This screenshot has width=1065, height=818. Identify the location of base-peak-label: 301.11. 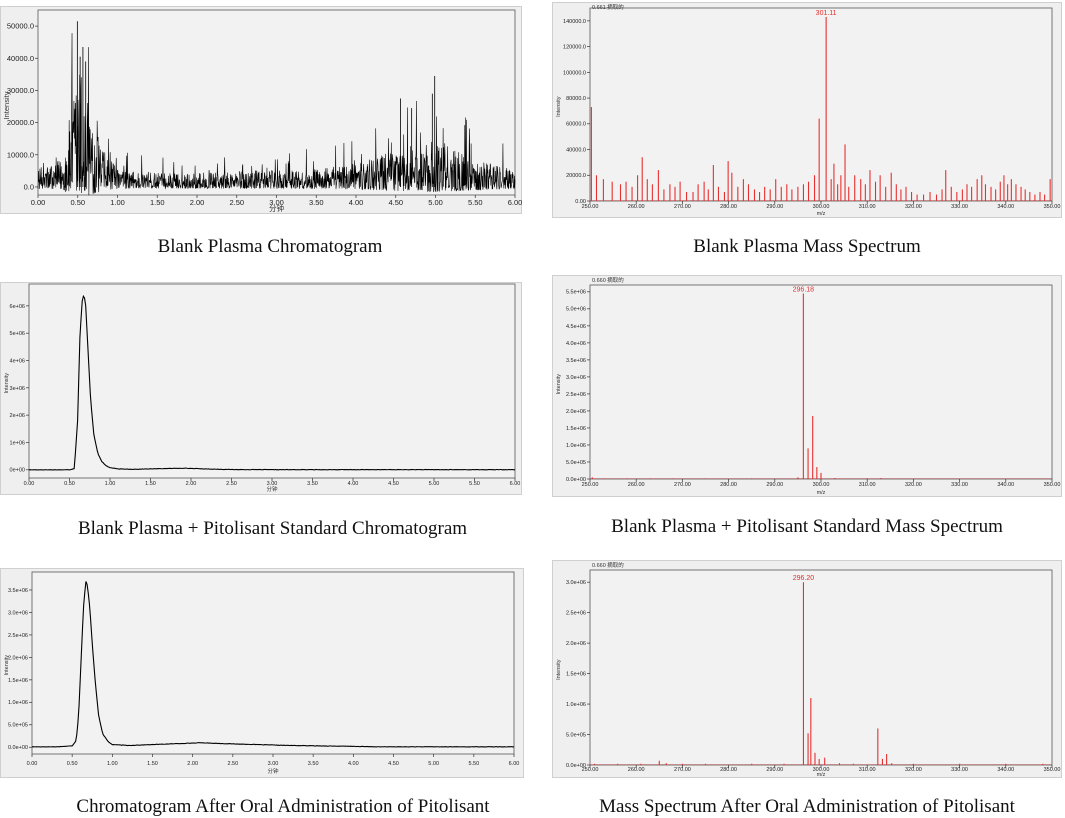
(826, 13).